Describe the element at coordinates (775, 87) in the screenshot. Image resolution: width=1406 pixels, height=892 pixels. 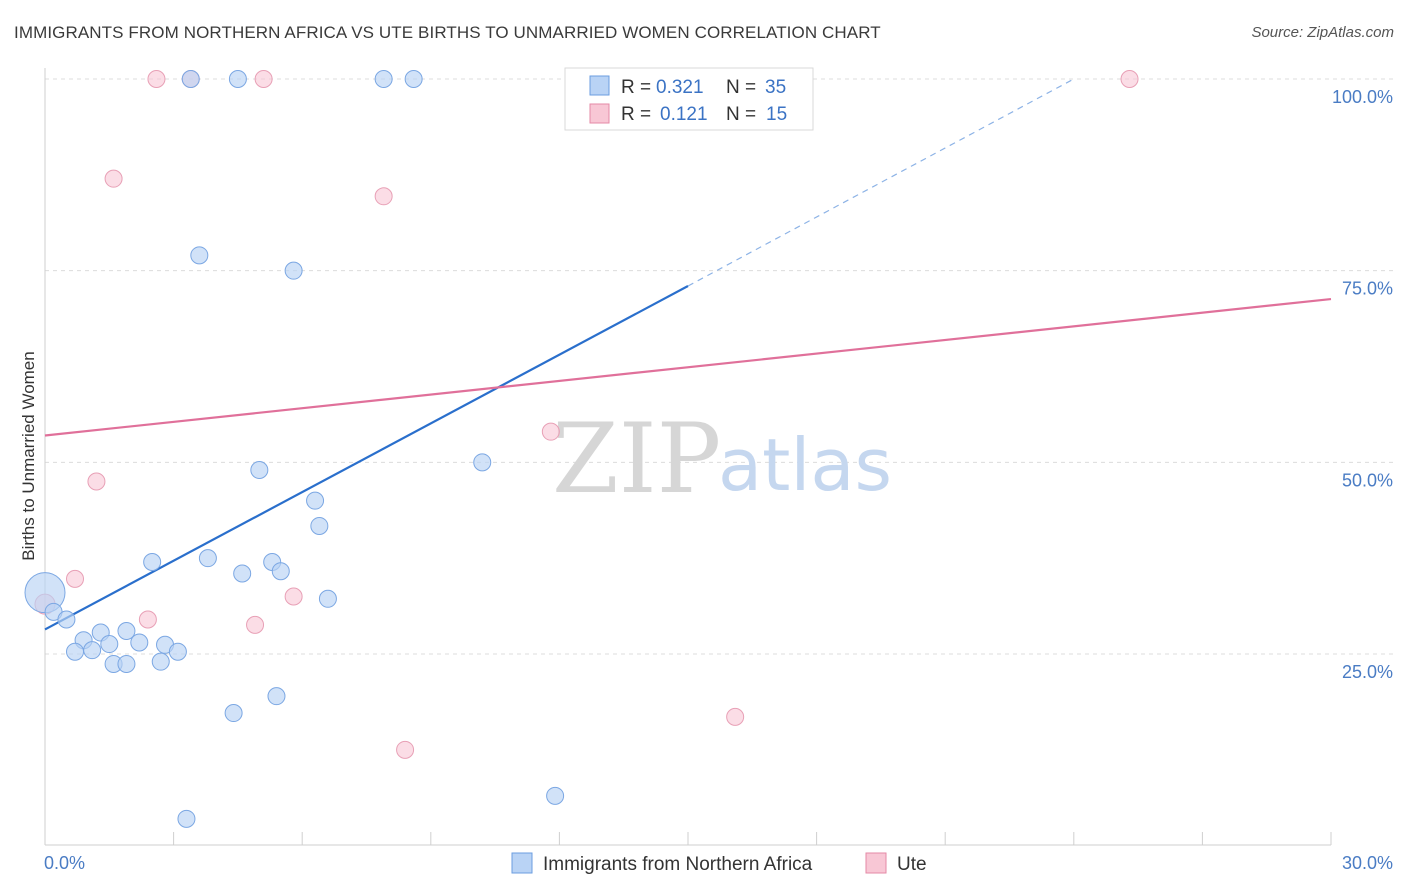
I see `legend-n-value-immigrants: 35` at that location.